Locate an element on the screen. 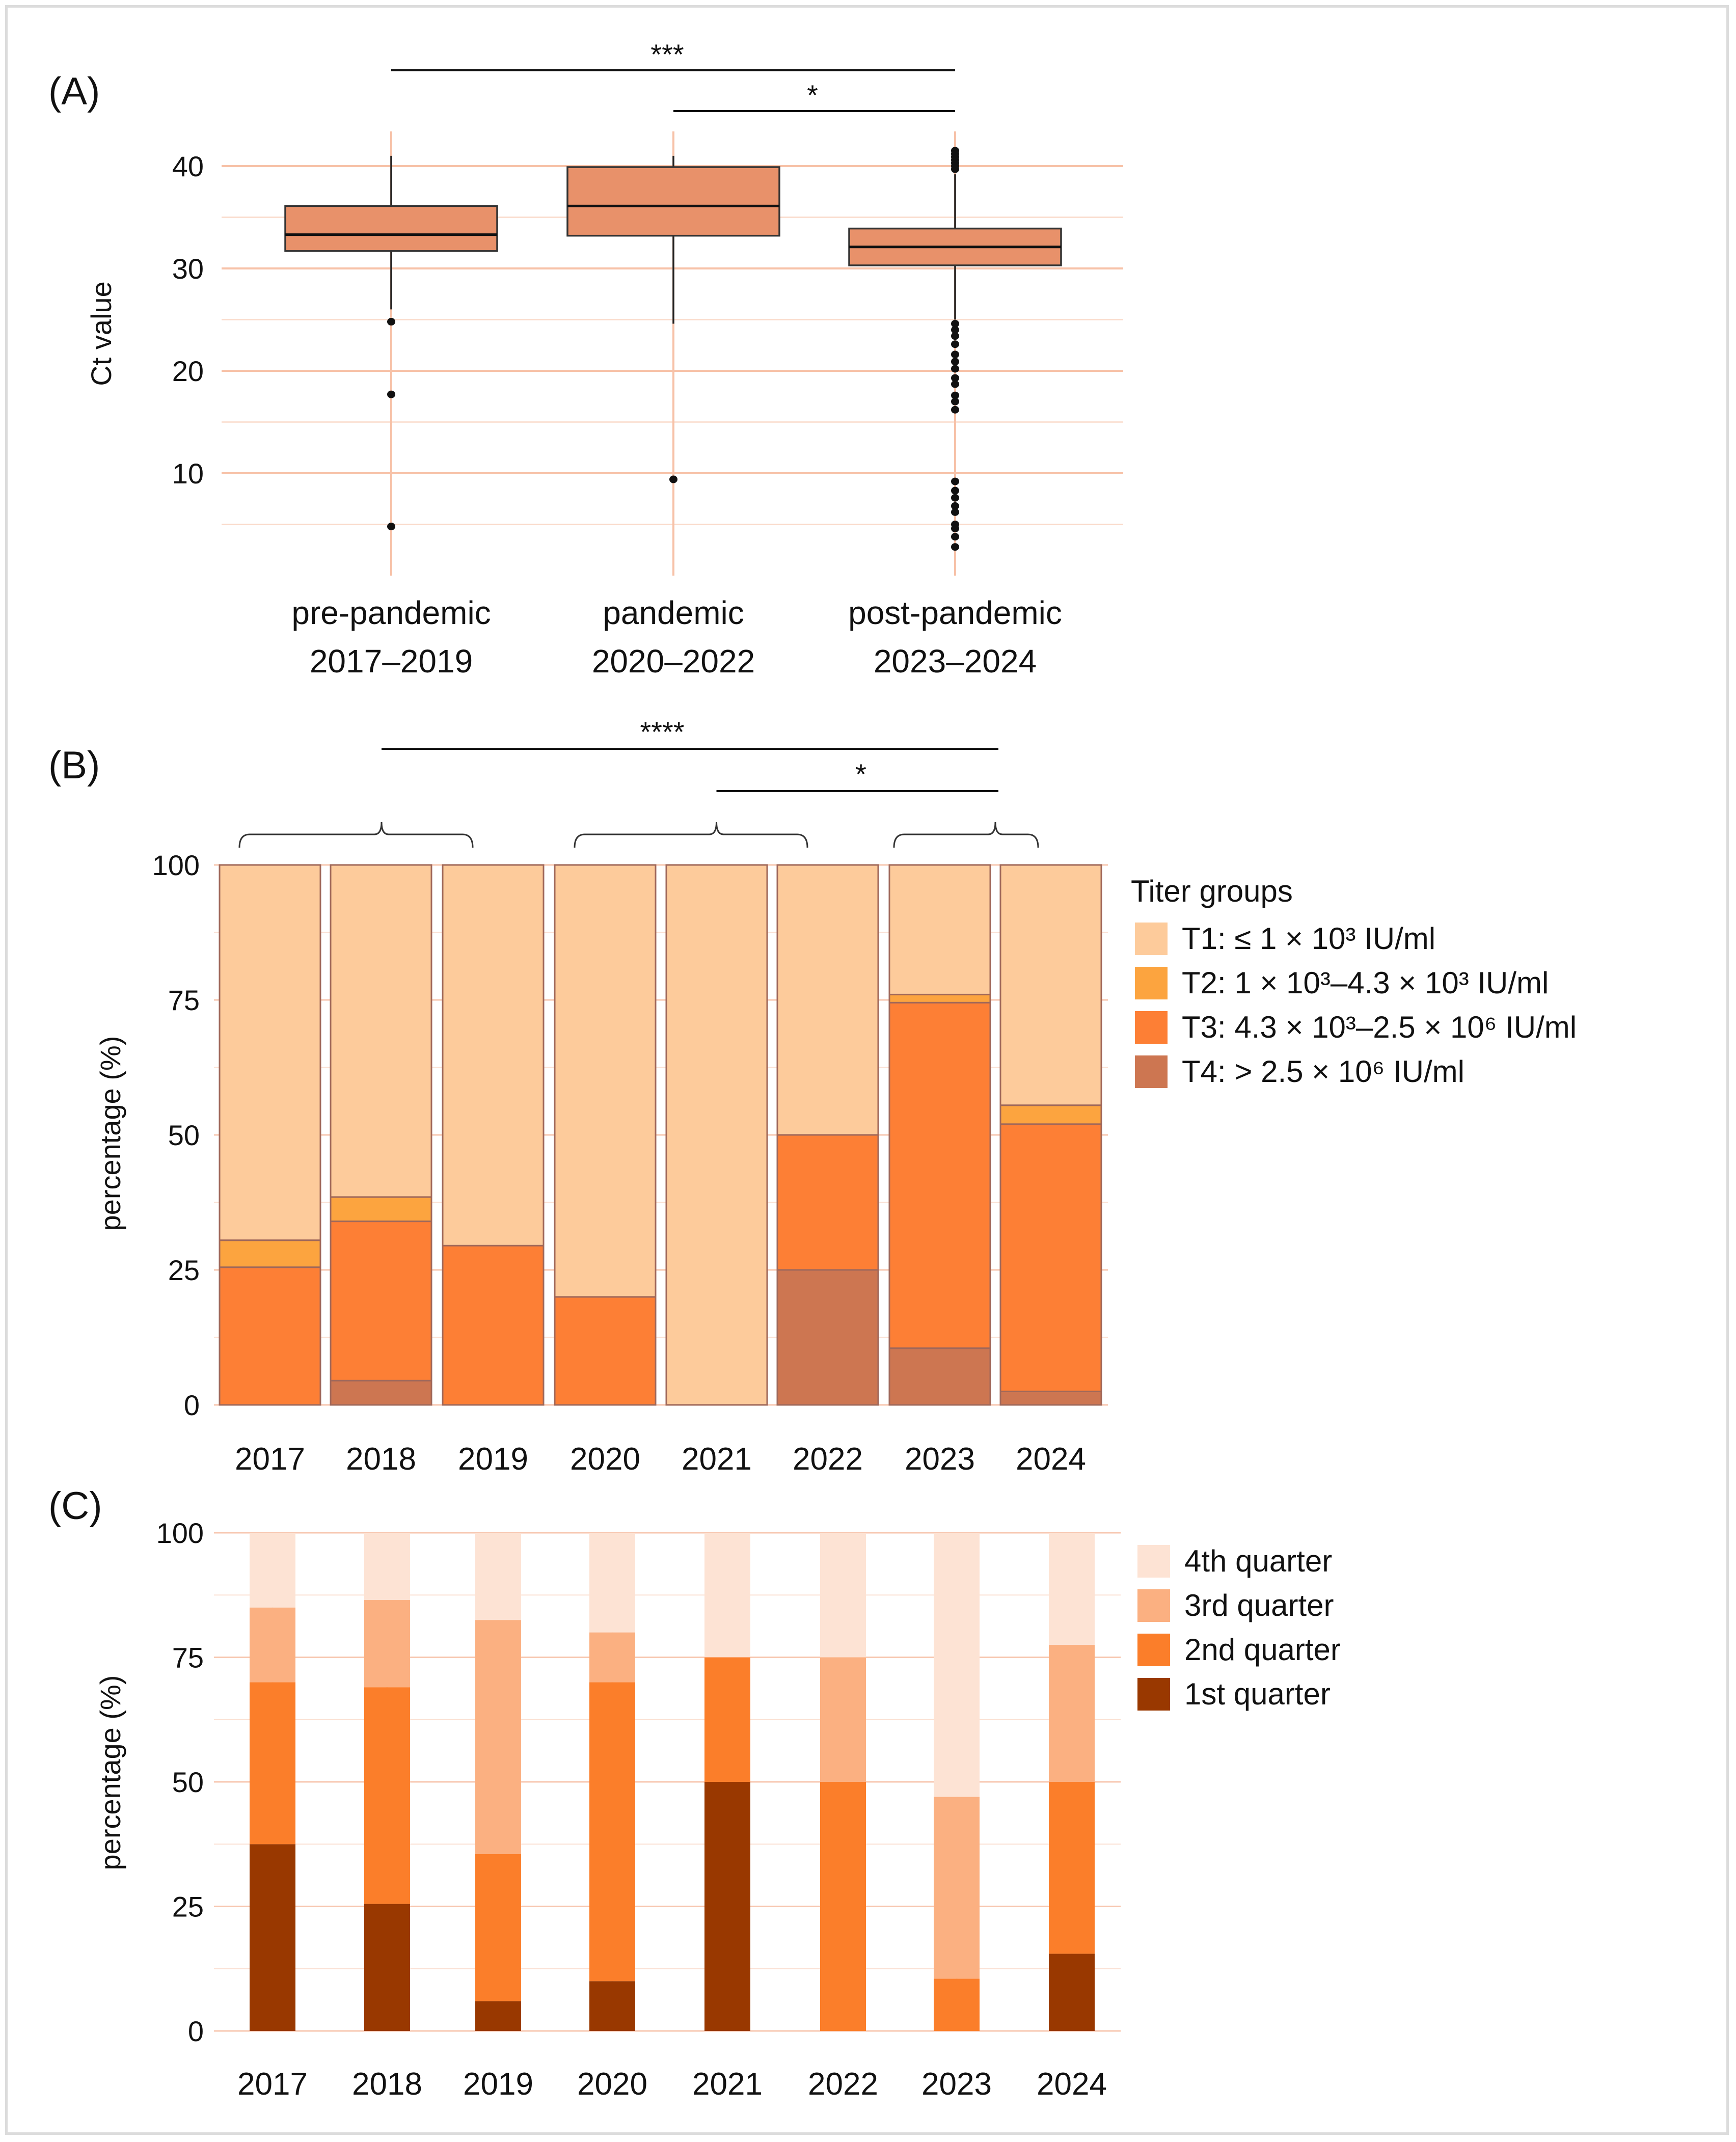 The image size is (1736, 2142). x-category-label: pre-pandemic is located at coordinates (391, 612).